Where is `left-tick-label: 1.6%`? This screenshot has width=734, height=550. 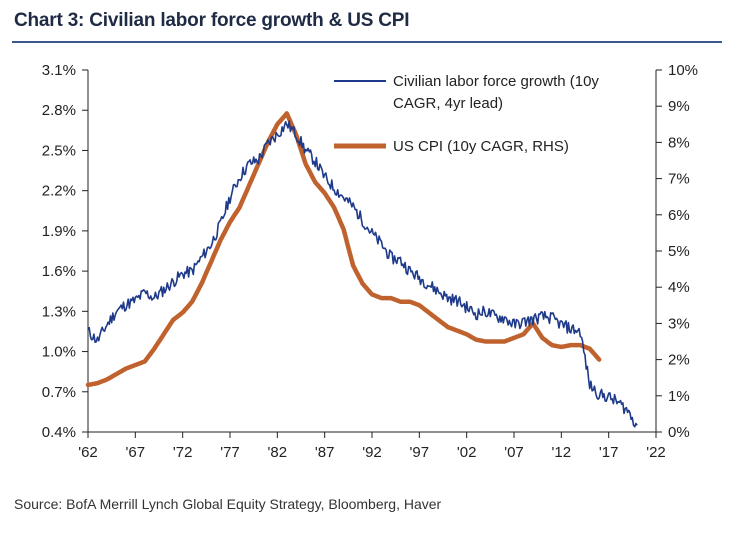
left-tick-label: 1.6% is located at coordinates (59, 271).